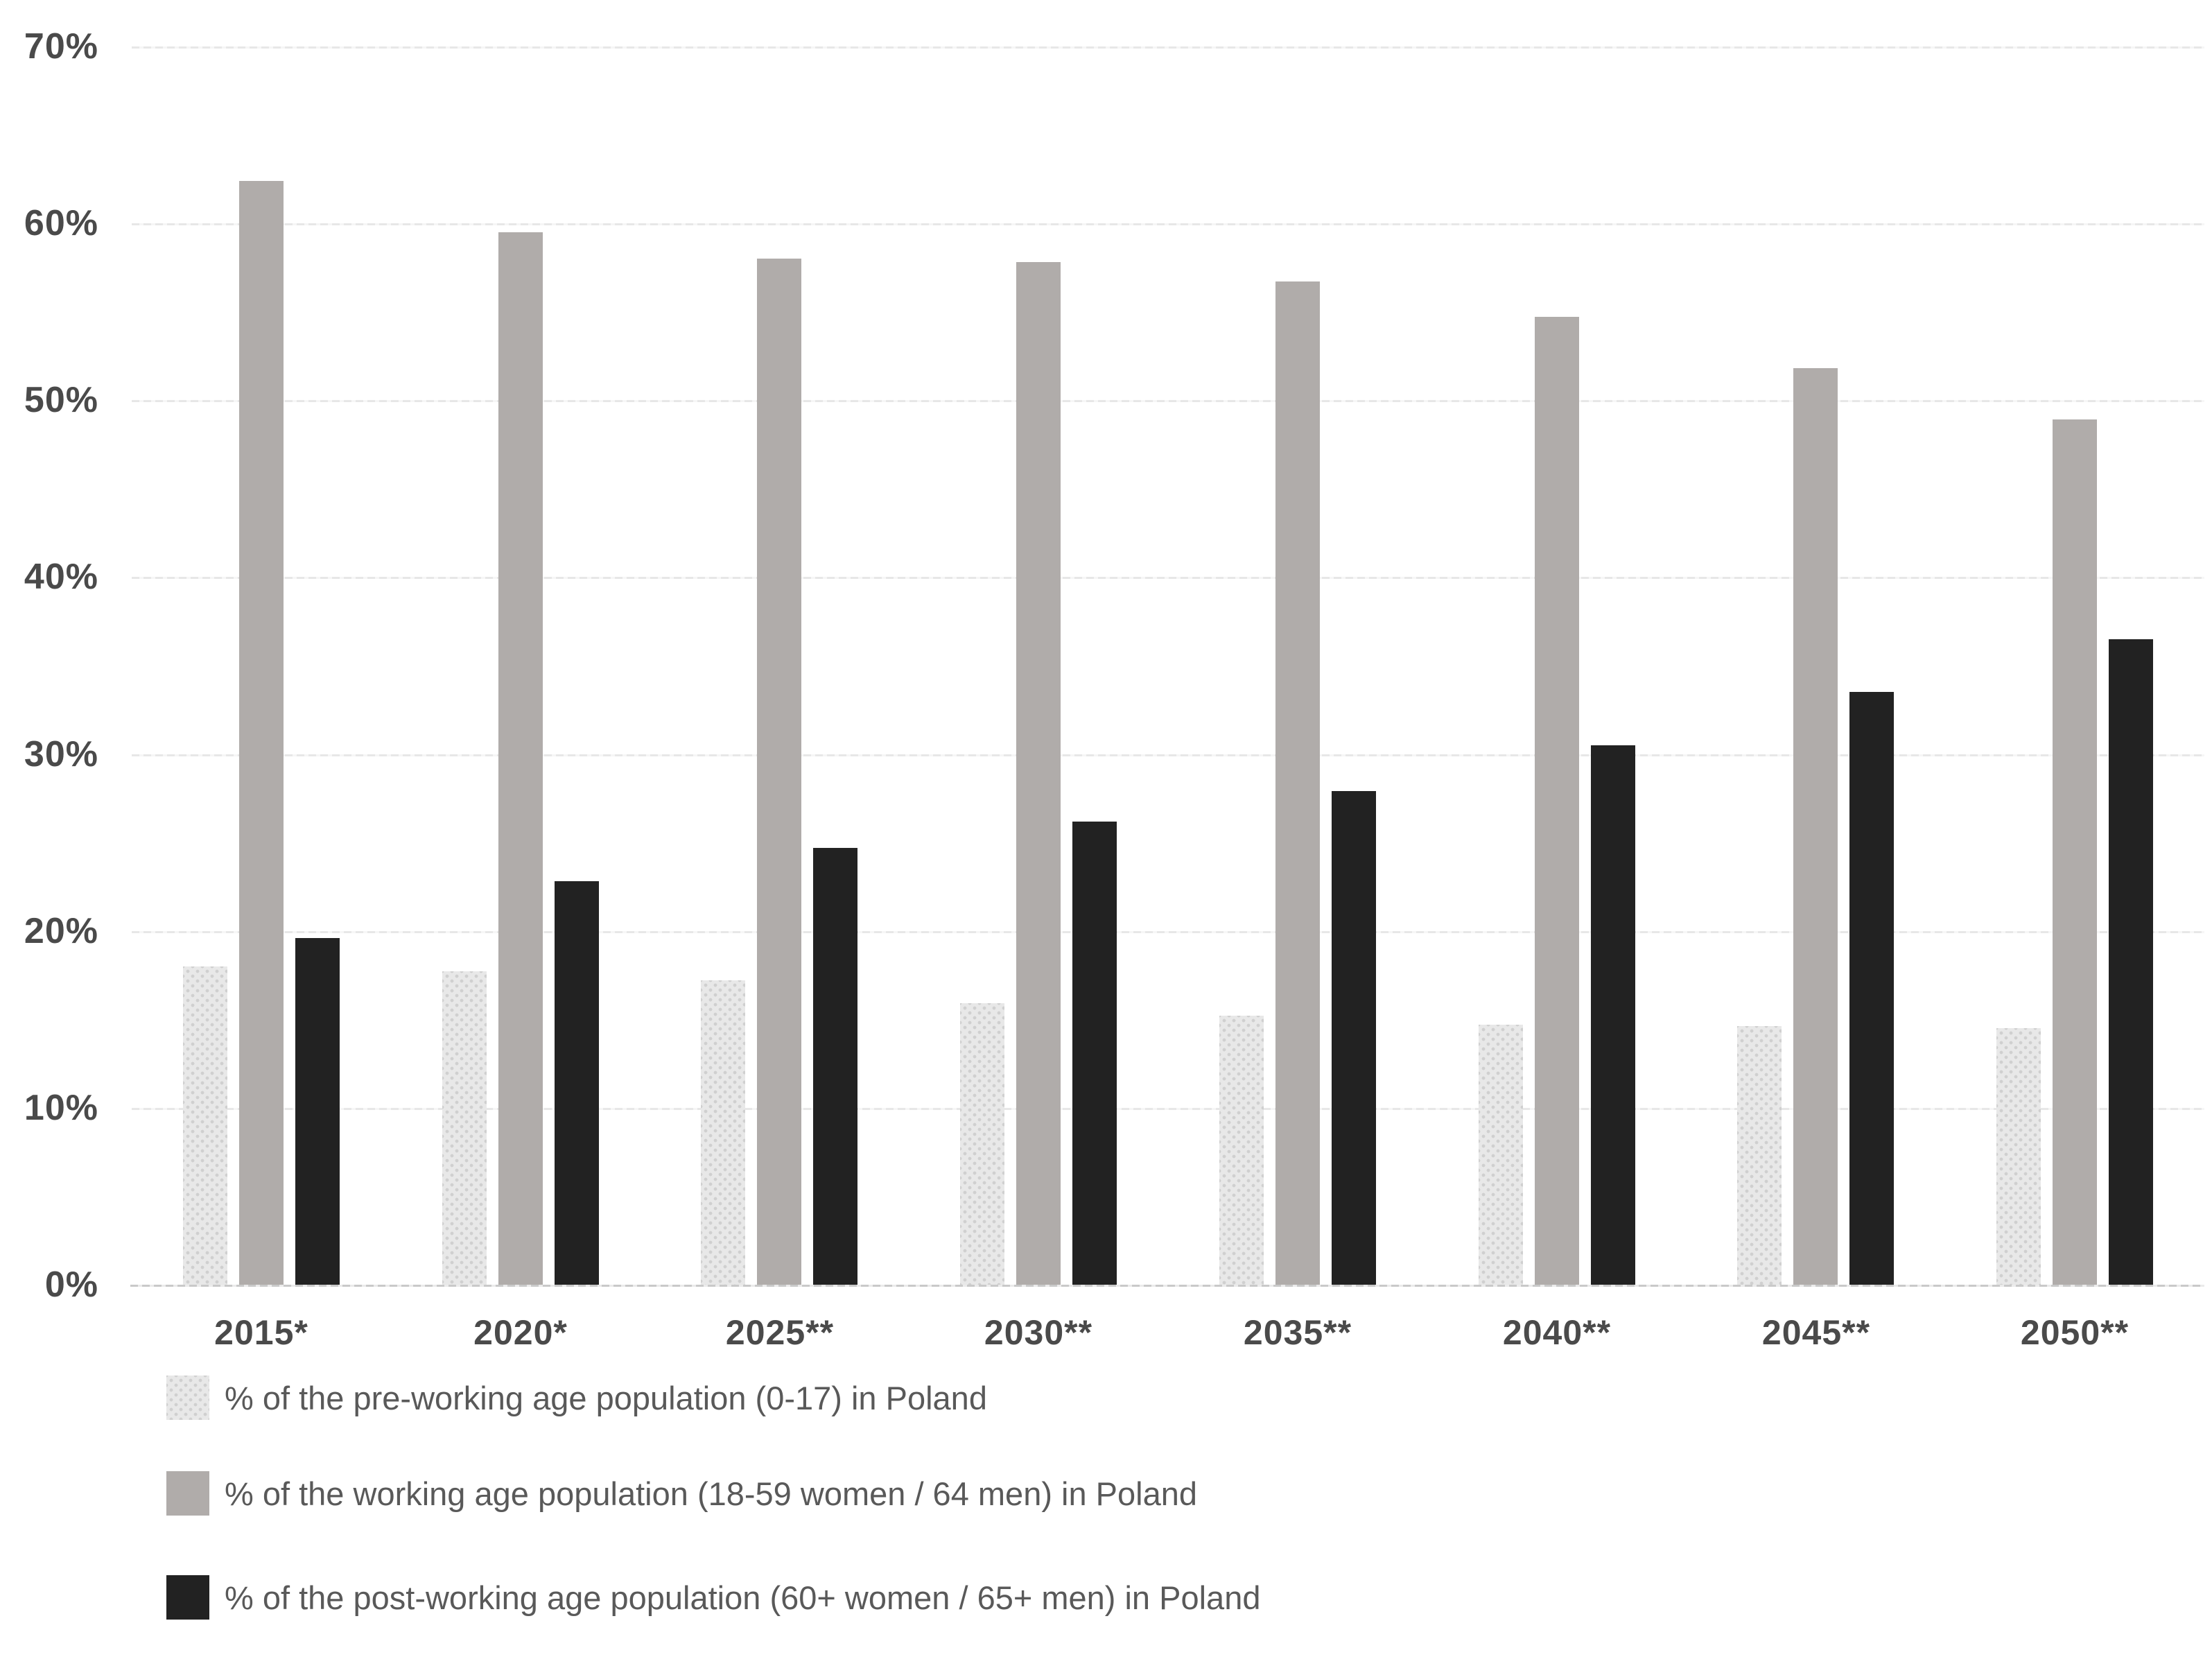  What do you see at coordinates (465, 1128) in the screenshot?
I see `bar-pre-working-2020` at bounding box center [465, 1128].